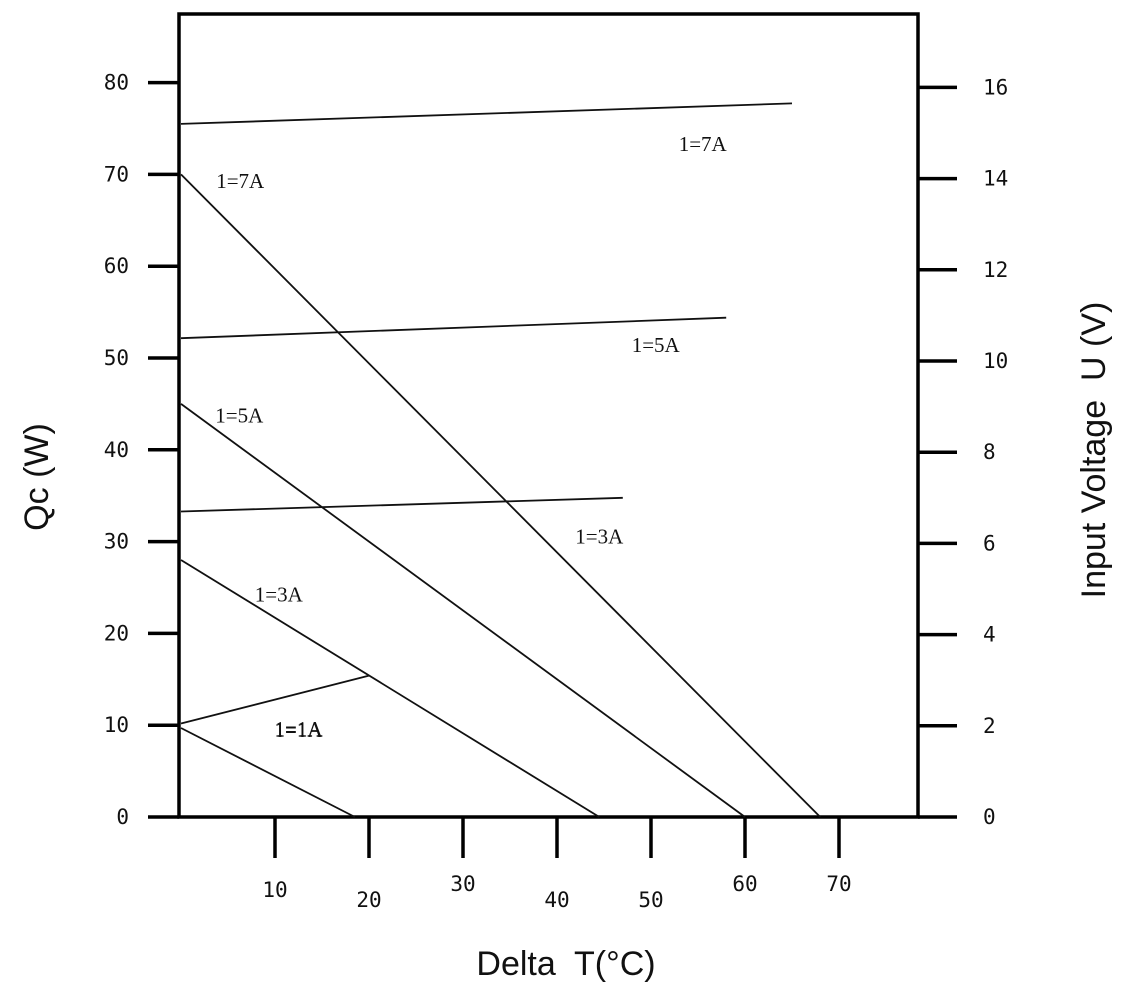  I want to click on right-tick-label: 6, so click(989, 543).